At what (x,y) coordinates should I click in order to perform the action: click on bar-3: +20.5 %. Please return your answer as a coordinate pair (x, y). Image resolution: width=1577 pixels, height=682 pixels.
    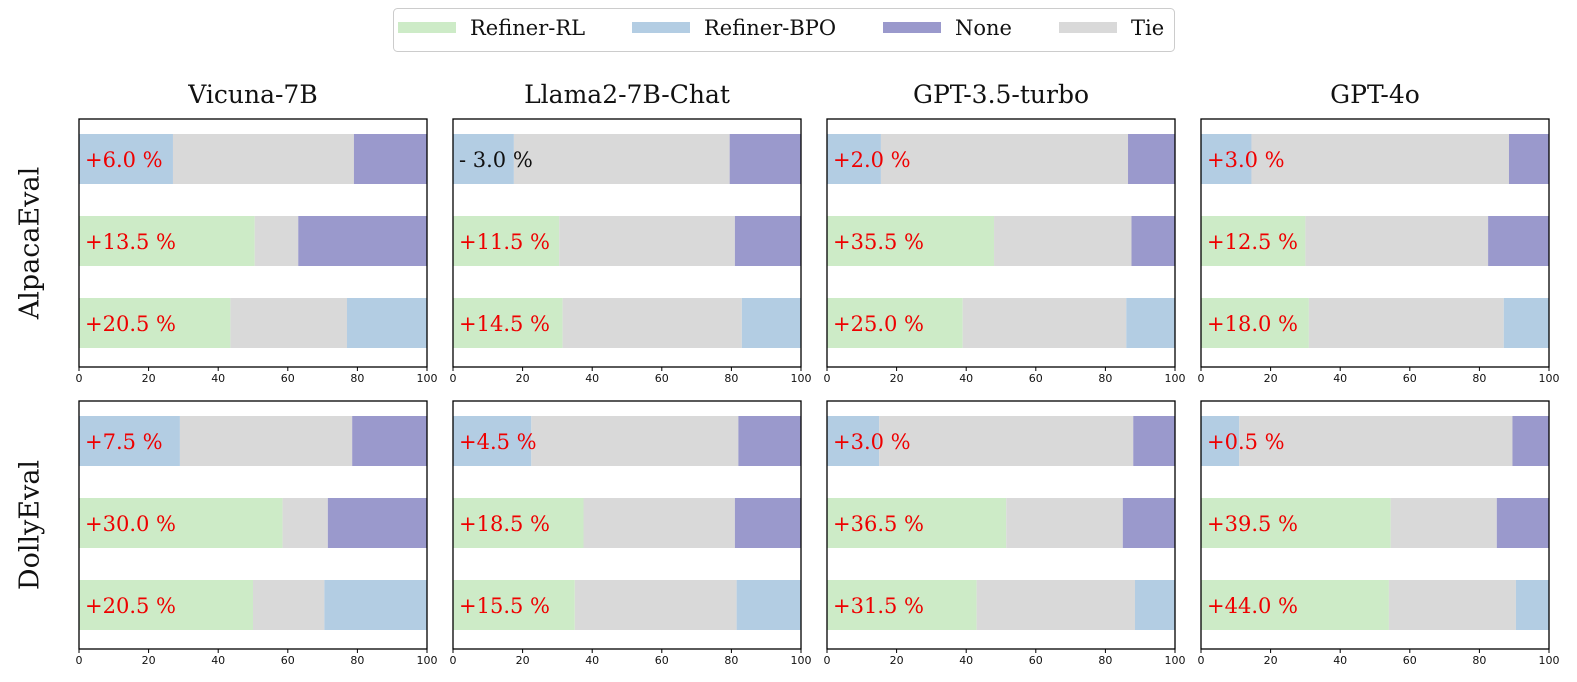
    Looking at the image, I should click on (253, 605).